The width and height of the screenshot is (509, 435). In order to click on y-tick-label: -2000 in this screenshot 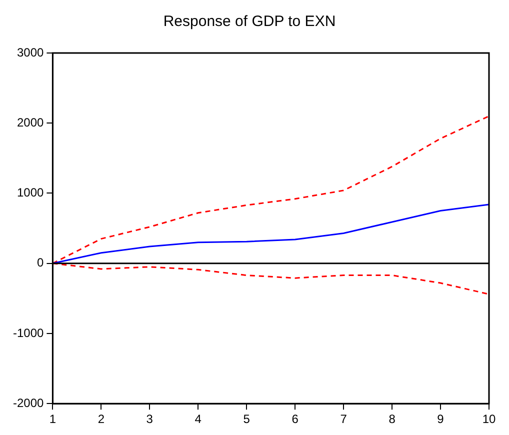, I will do `click(28, 403)`.